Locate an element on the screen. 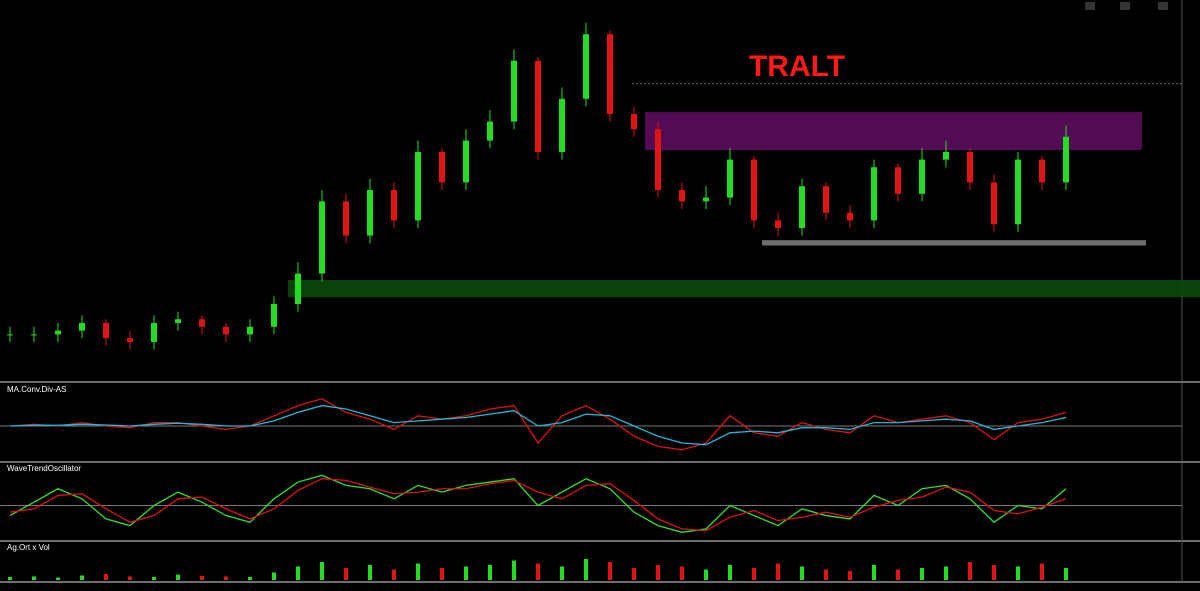 The width and height of the screenshot is (1200, 591). pane-title: Ag.Ort x Vol is located at coordinates (28, 547).